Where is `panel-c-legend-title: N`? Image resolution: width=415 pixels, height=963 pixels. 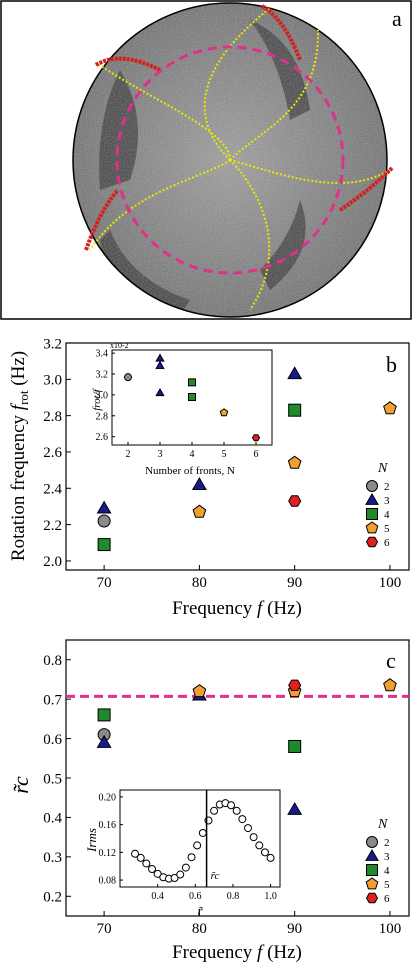
panel-c-legend-title: N is located at coordinates (382, 824).